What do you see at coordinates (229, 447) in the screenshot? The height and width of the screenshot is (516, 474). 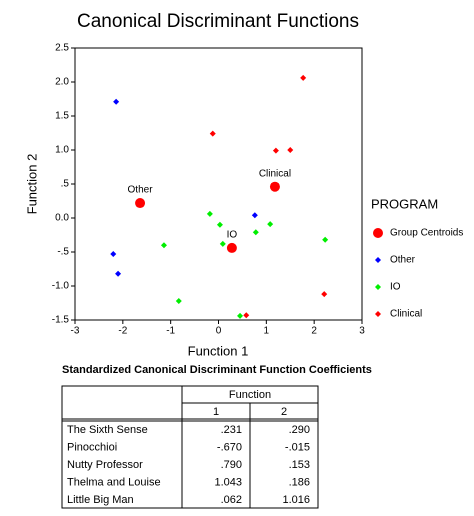 I see `table-cell: -.670` at bounding box center [229, 447].